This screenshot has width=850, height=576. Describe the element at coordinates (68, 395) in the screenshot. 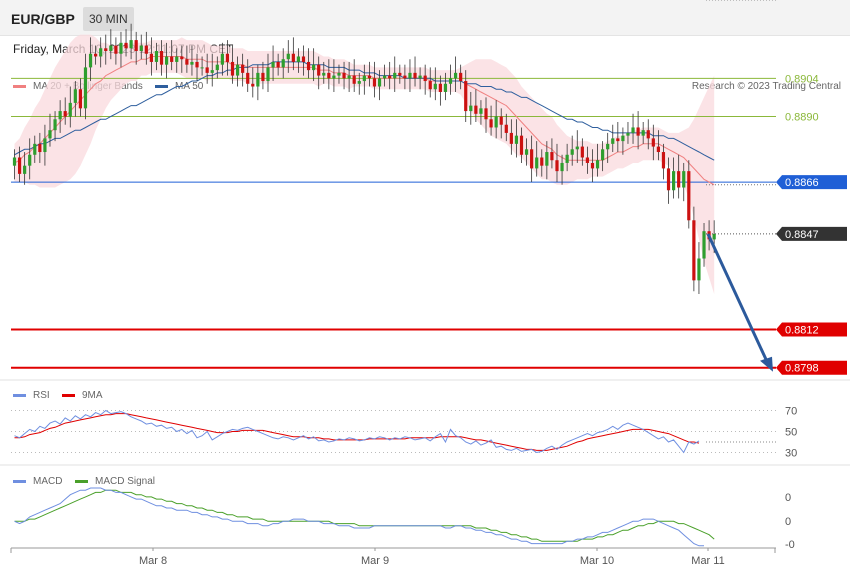

I see `rsi-ma-legend-swatch` at that location.